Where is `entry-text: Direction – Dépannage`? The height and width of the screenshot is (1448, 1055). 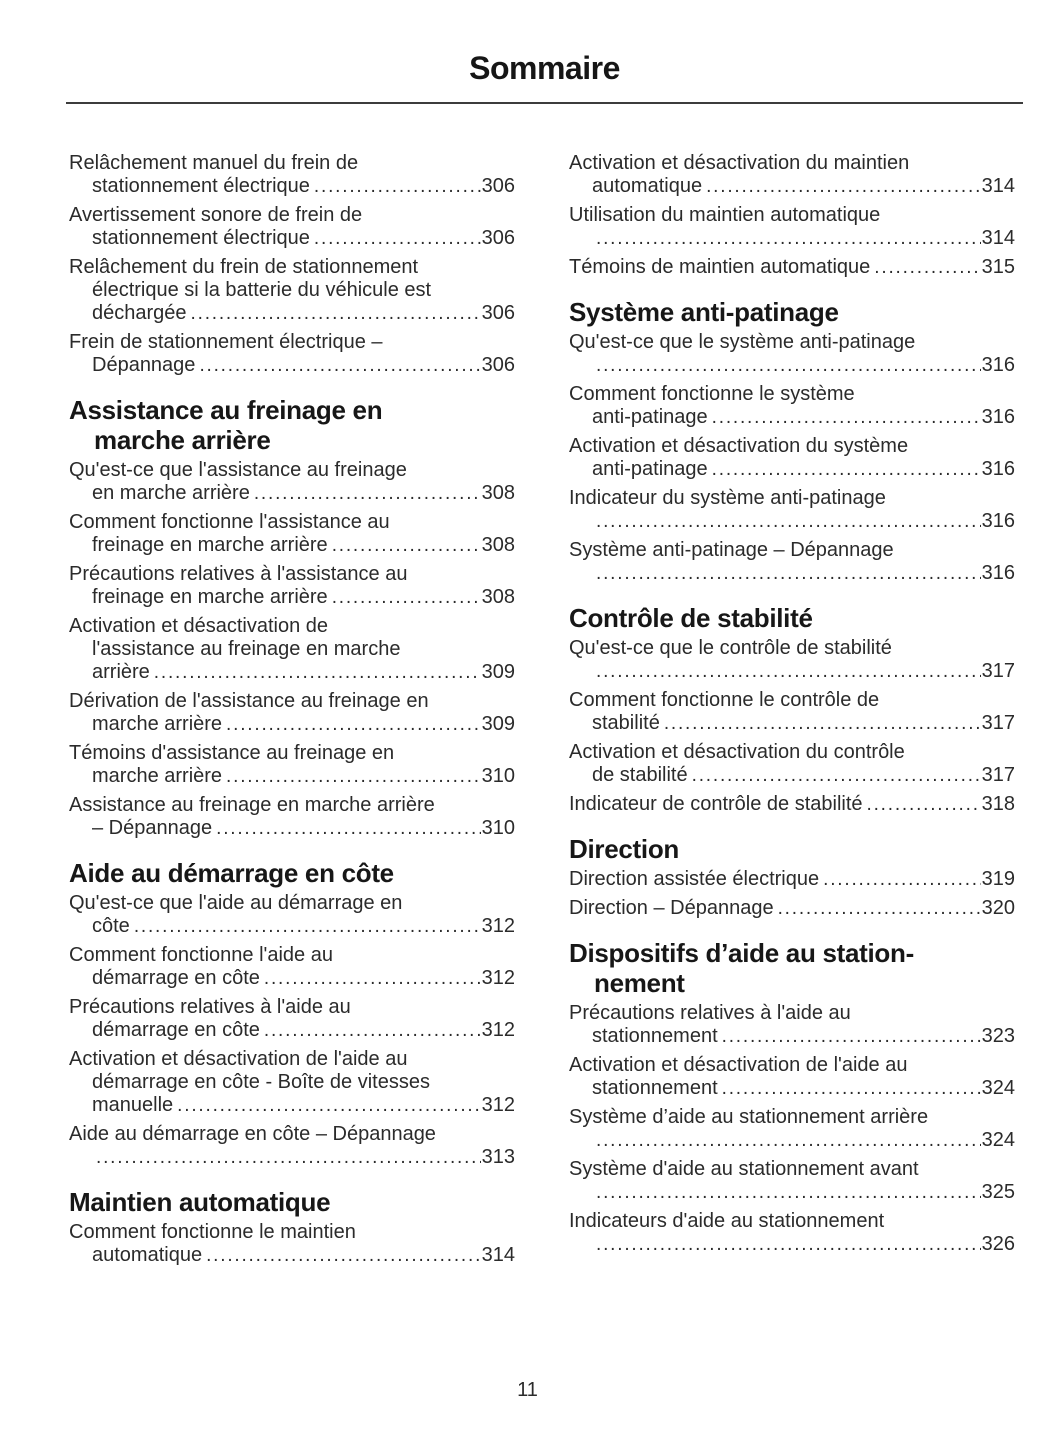
entry-text: Direction – Dépannage is located at coordinates (671, 908).